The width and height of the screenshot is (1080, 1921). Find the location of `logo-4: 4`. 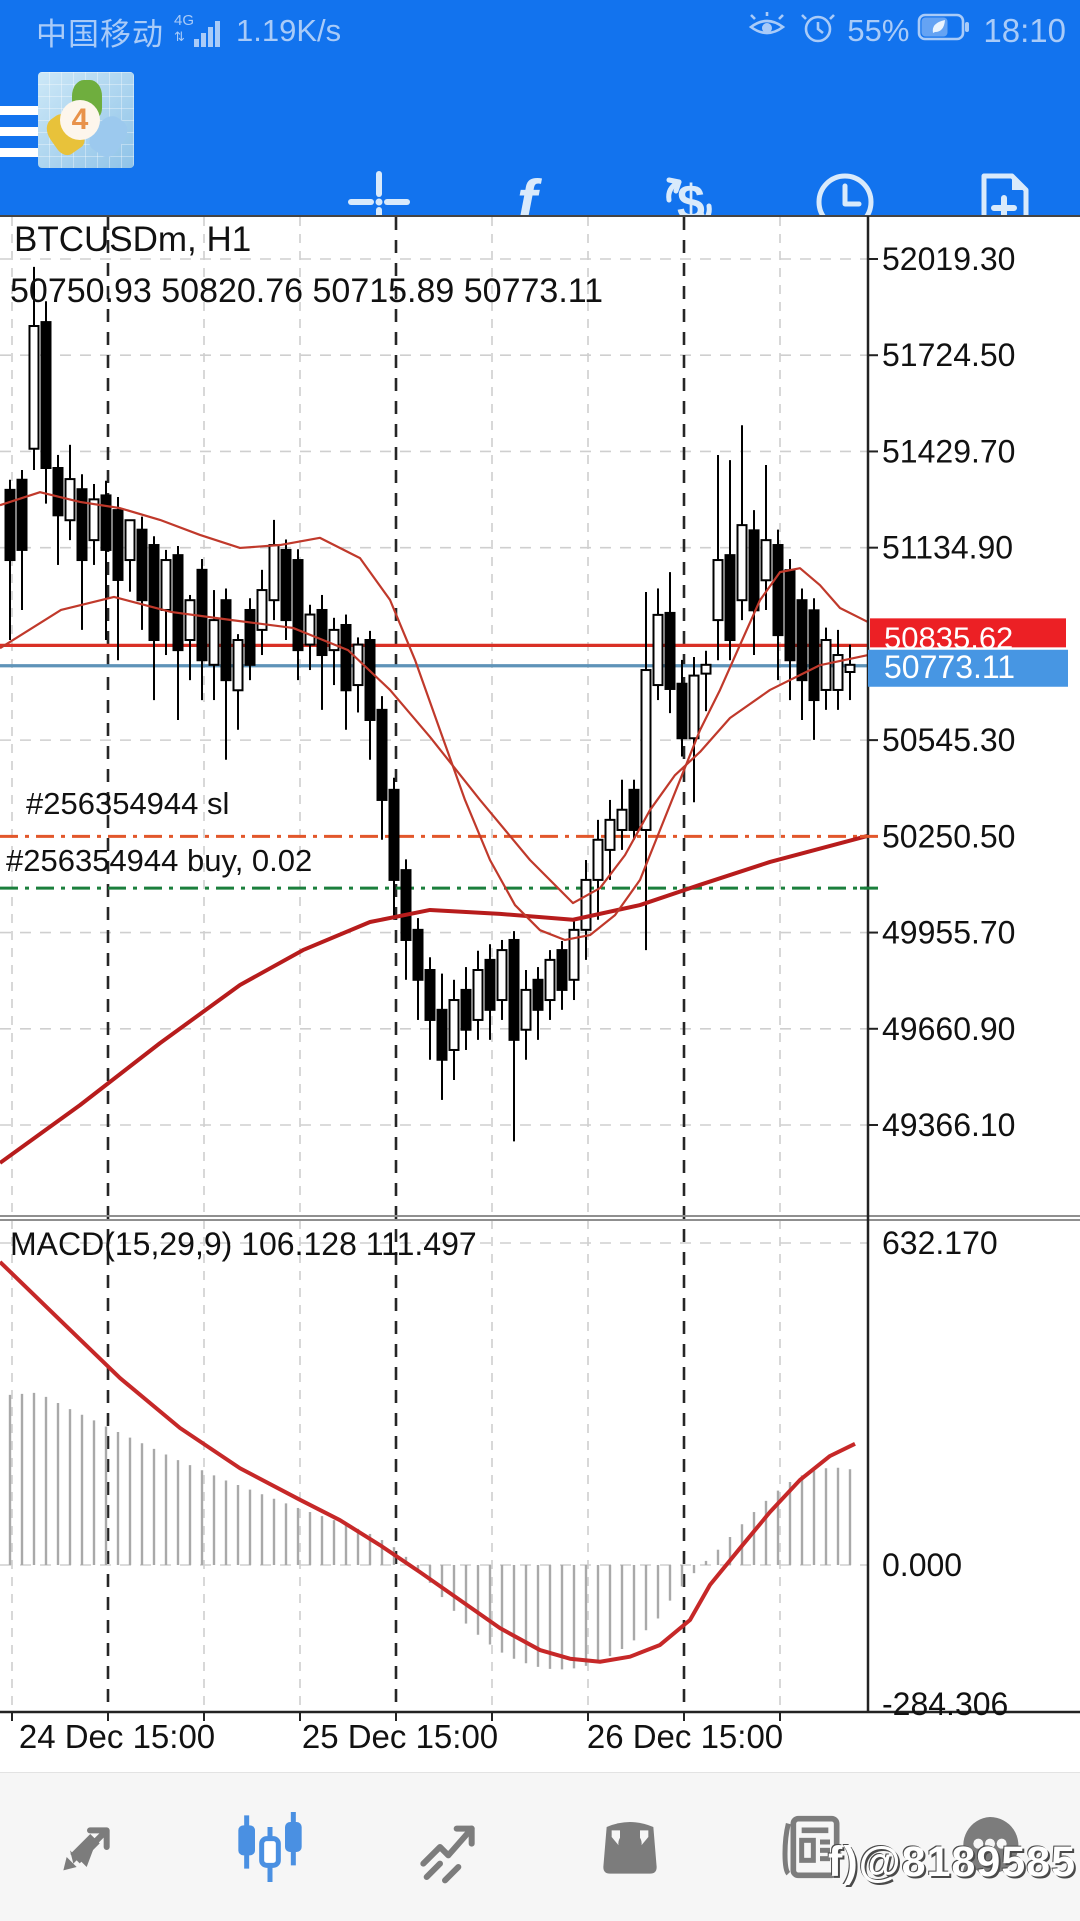

logo-4: 4 is located at coordinates (80, 120).